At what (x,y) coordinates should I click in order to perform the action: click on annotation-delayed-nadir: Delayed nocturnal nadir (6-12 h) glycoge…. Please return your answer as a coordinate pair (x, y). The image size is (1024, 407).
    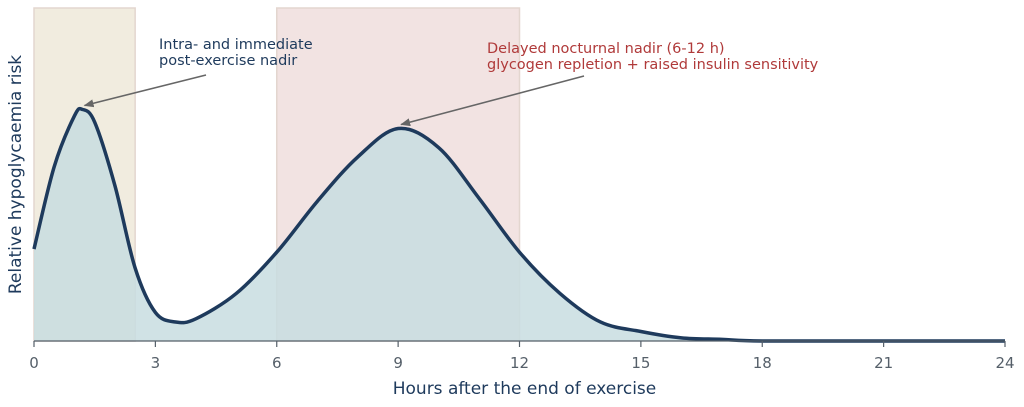
    Looking at the image, I should click on (609, 84).